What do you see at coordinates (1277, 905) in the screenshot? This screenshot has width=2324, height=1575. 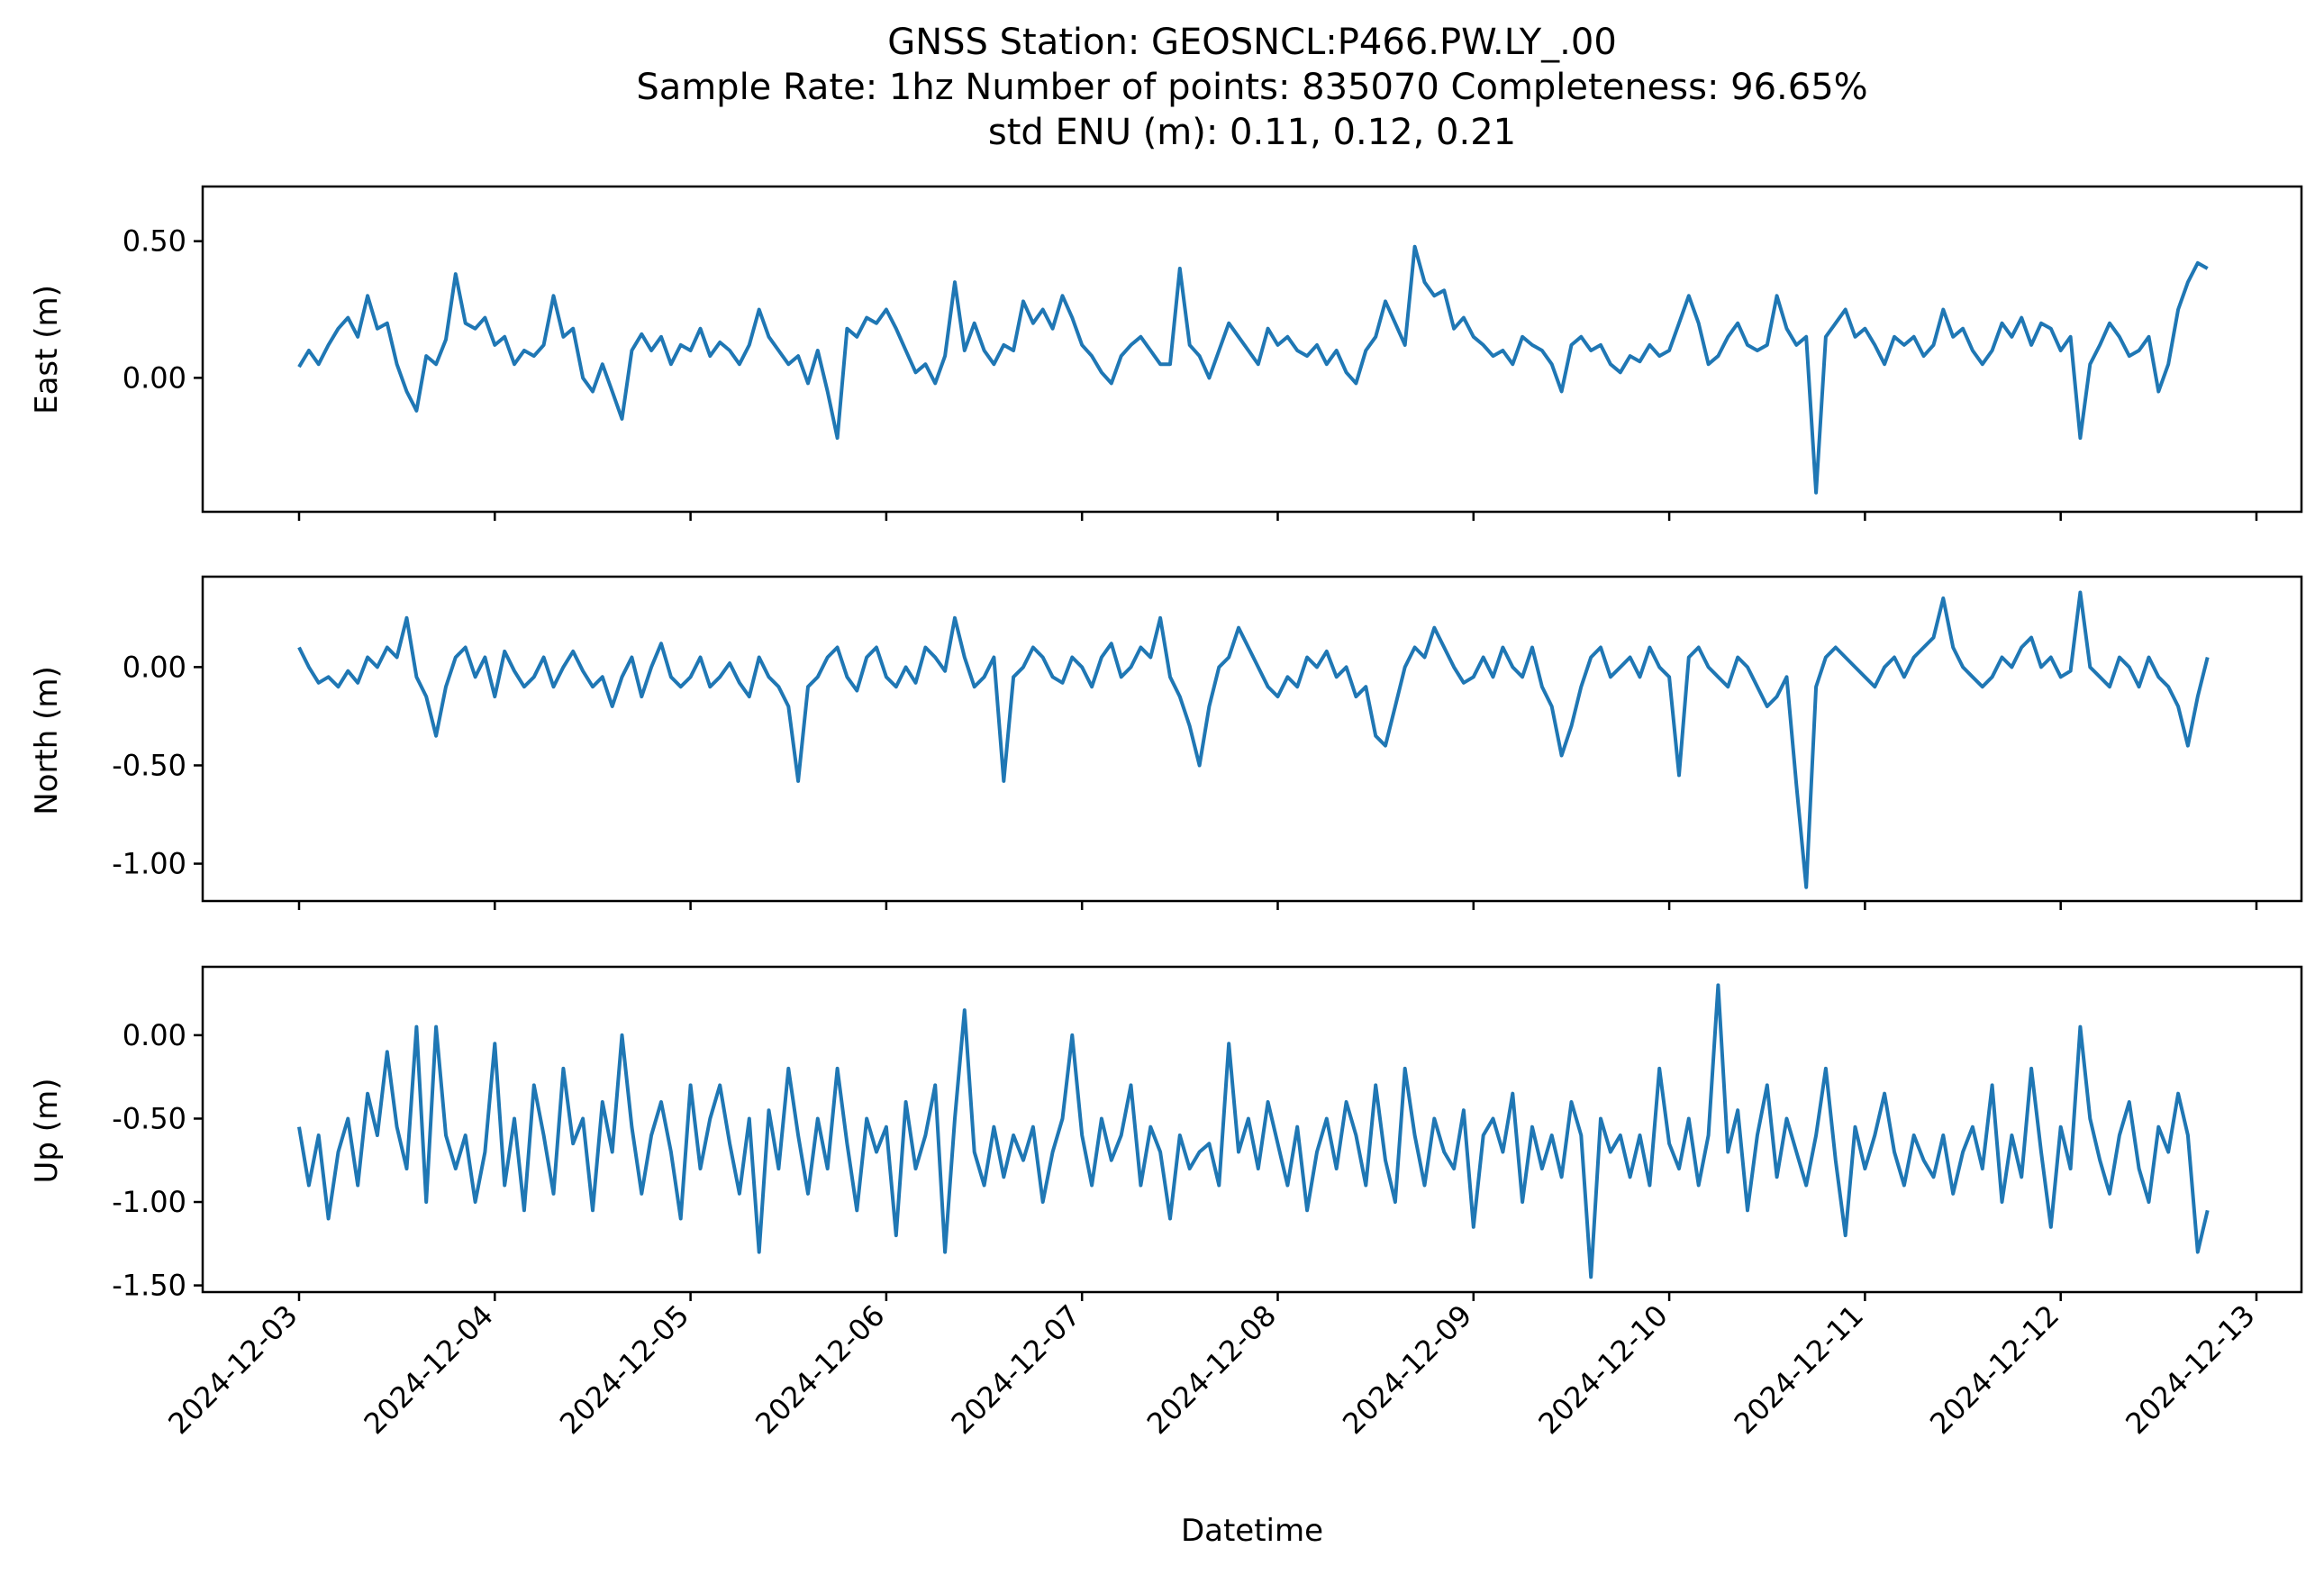 I see `north-x-ticks` at bounding box center [1277, 905].